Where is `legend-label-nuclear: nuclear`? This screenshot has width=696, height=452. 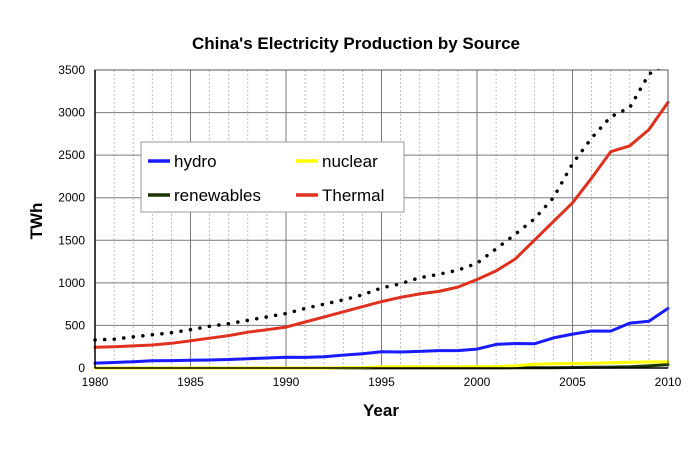 legend-label-nuclear: nuclear is located at coordinates (350, 161).